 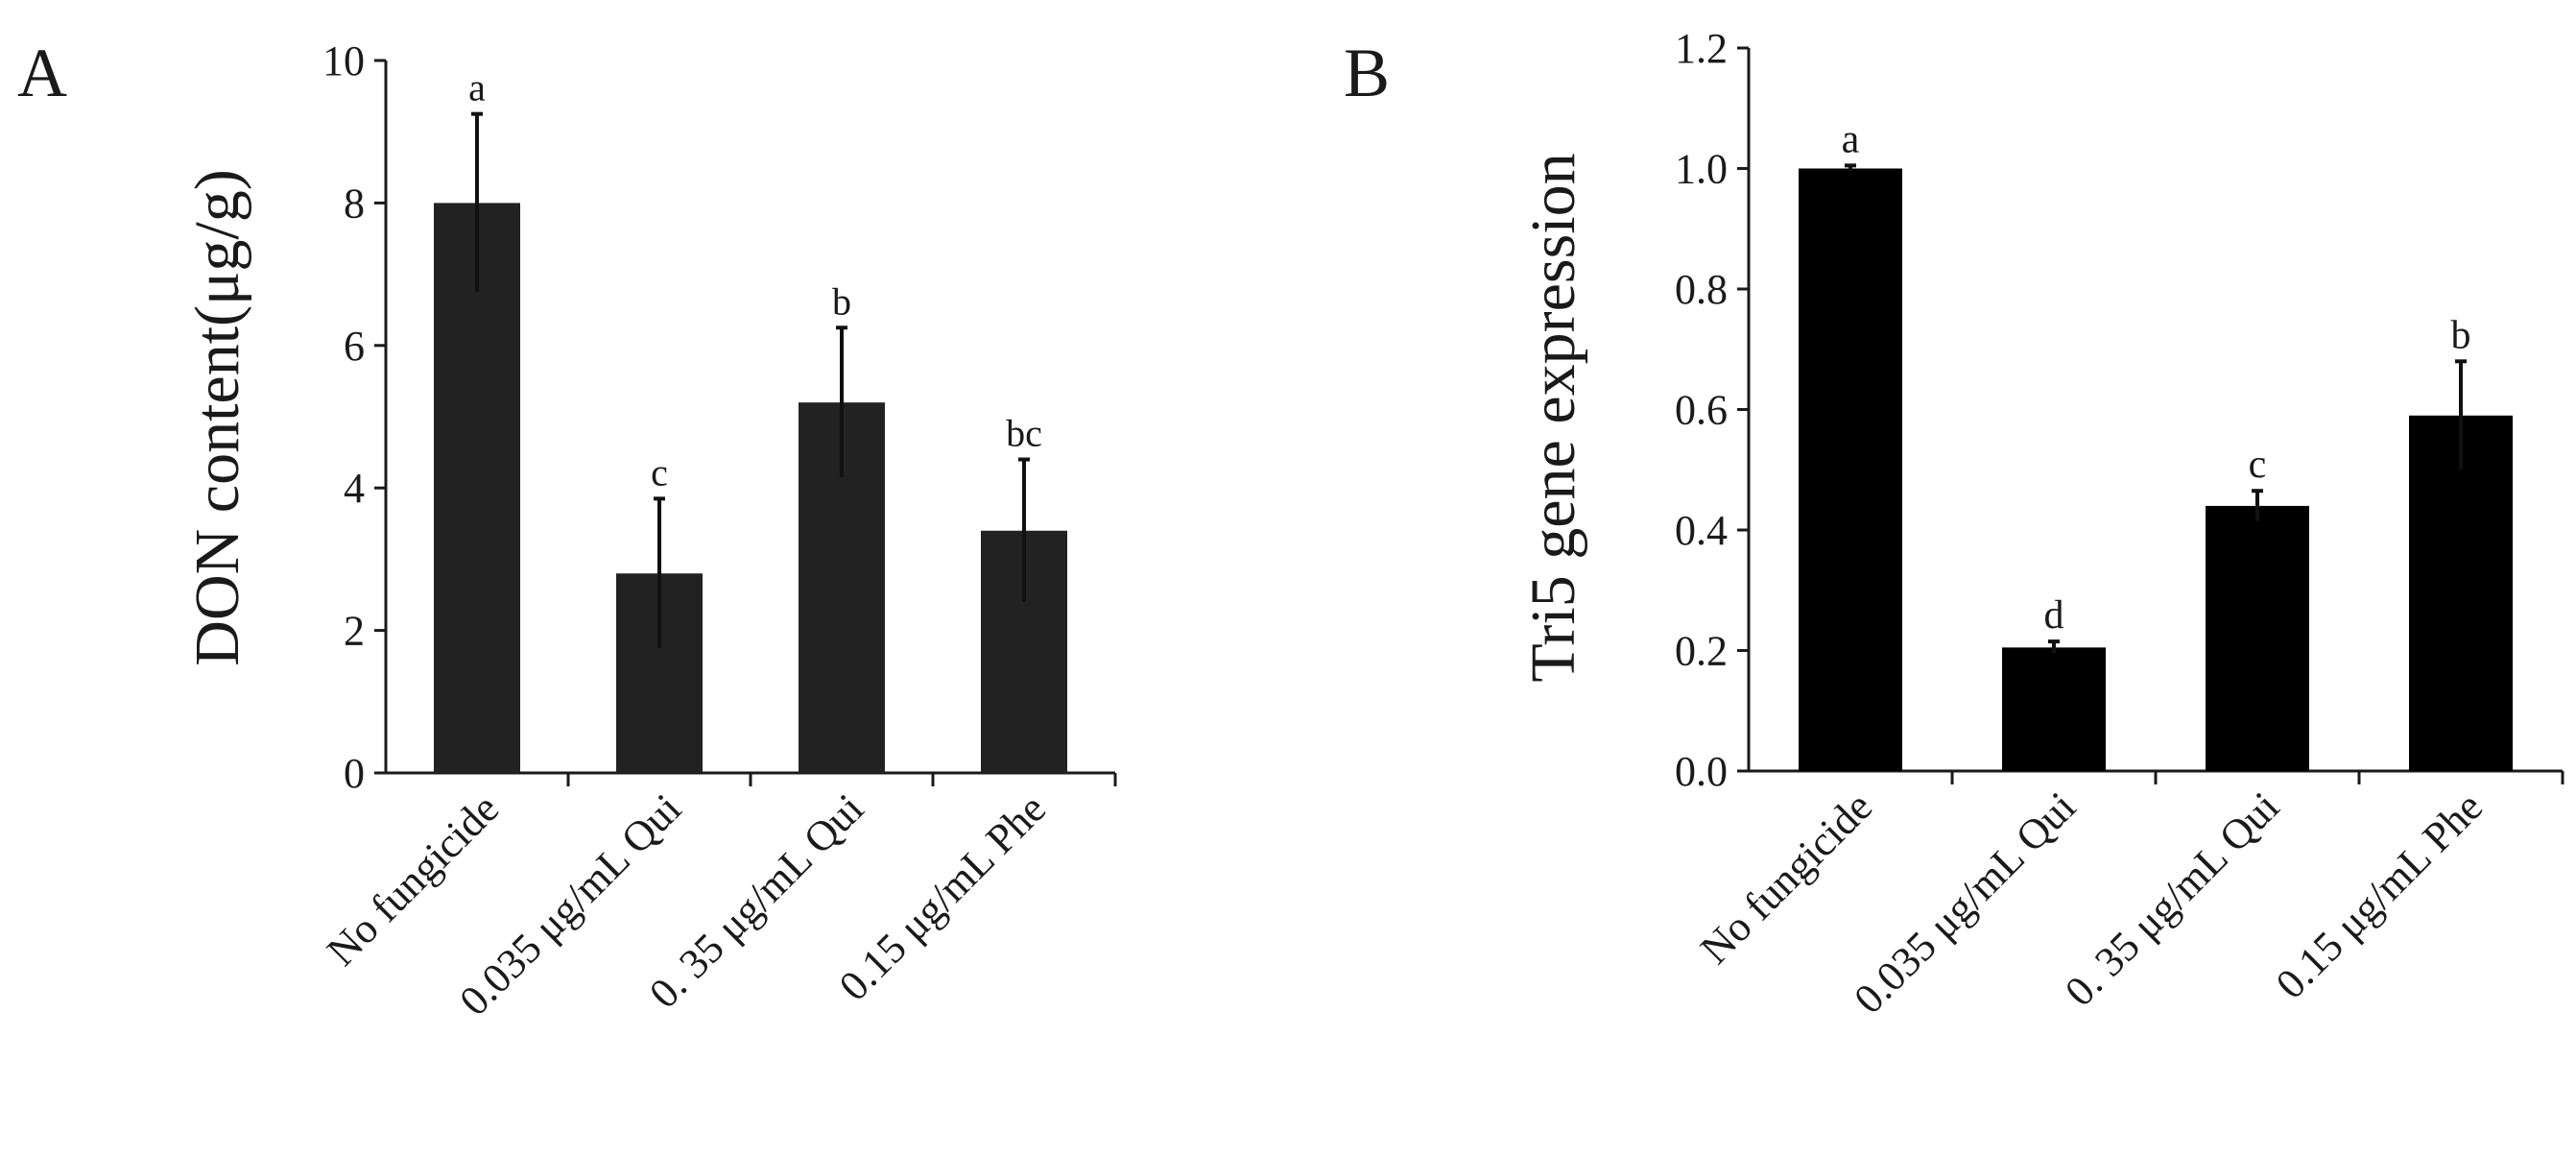 I want to click on significance-label-a-2: b, so click(x=841, y=301).